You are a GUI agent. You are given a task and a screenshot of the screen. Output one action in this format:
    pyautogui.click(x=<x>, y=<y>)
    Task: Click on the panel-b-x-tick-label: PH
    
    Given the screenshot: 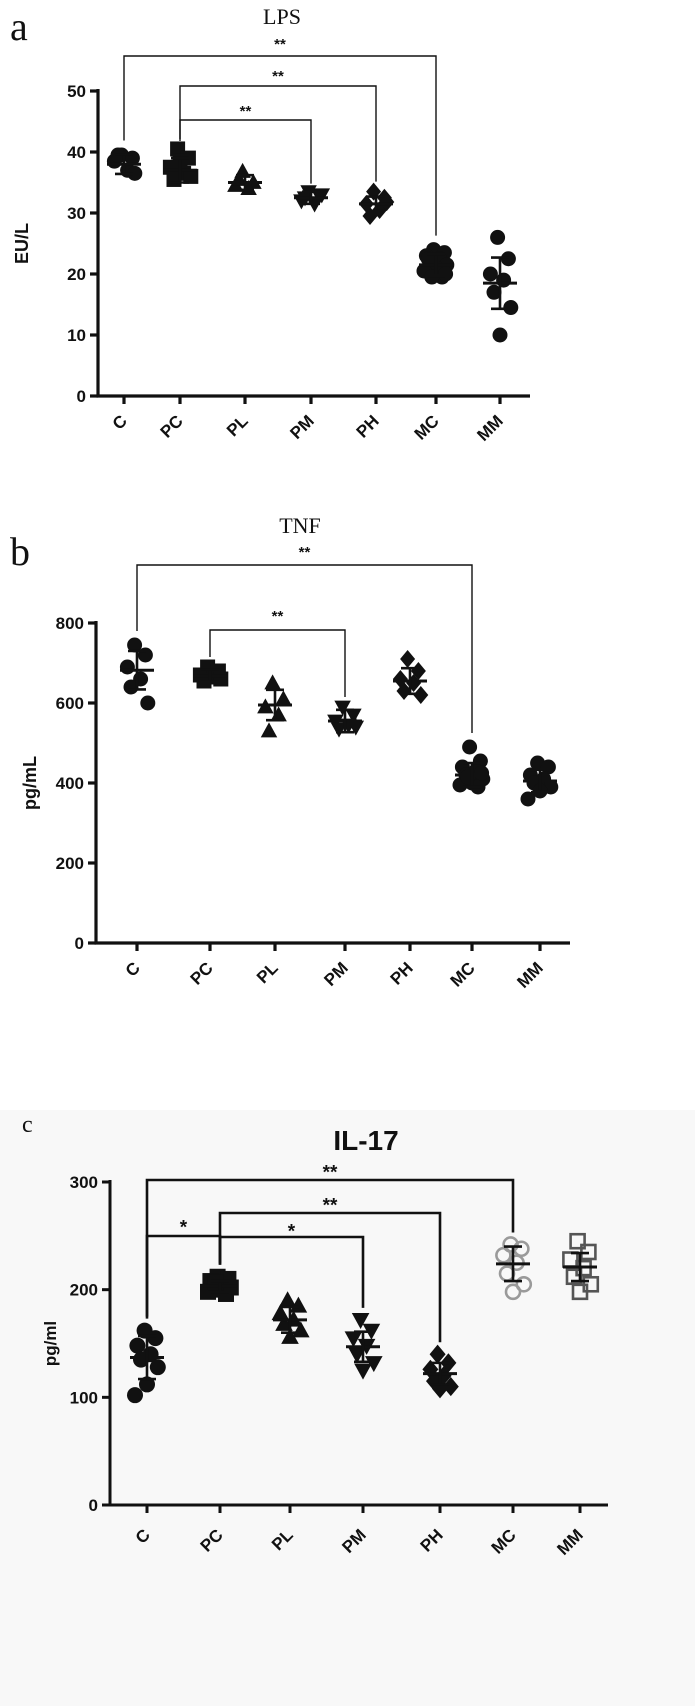 What is the action you would take?
    pyautogui.click(x=402, y=973)
    